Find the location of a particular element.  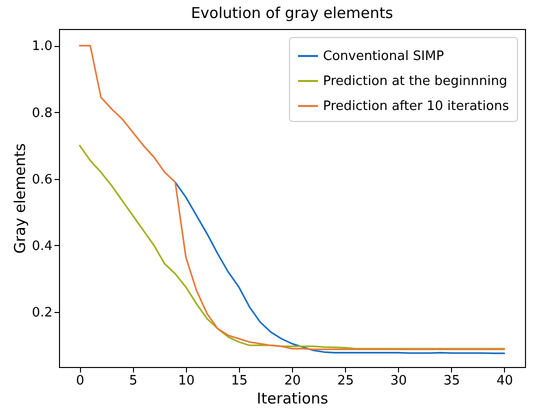

x-tick-label: 15 is located at coordinates (239, 381).